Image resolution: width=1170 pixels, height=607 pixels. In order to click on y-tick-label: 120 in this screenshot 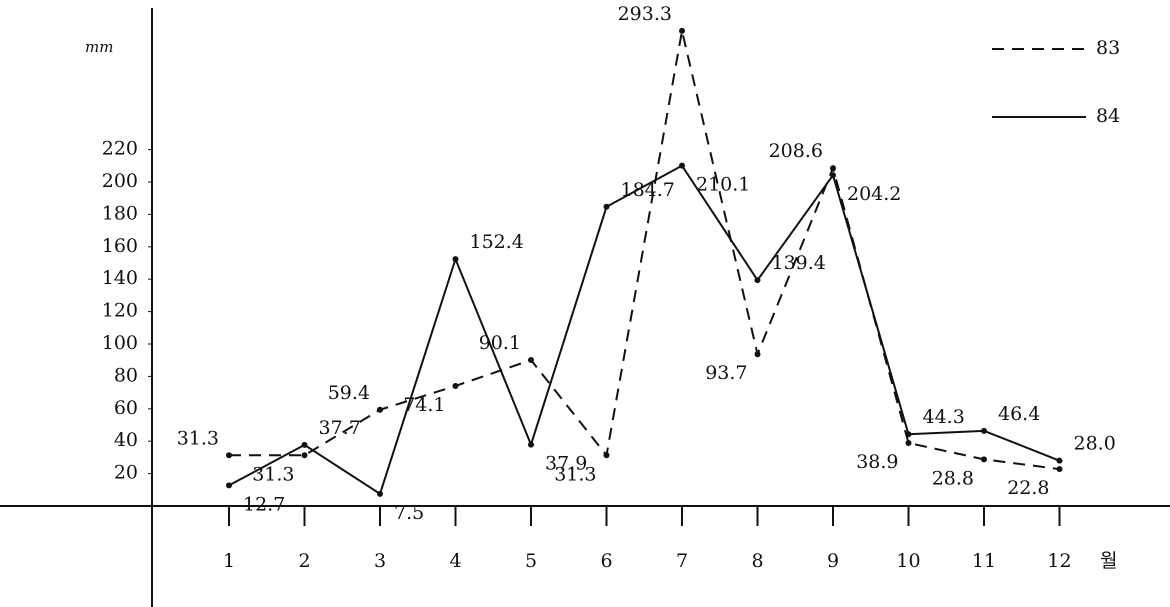, I will do `click(120, 311)`.